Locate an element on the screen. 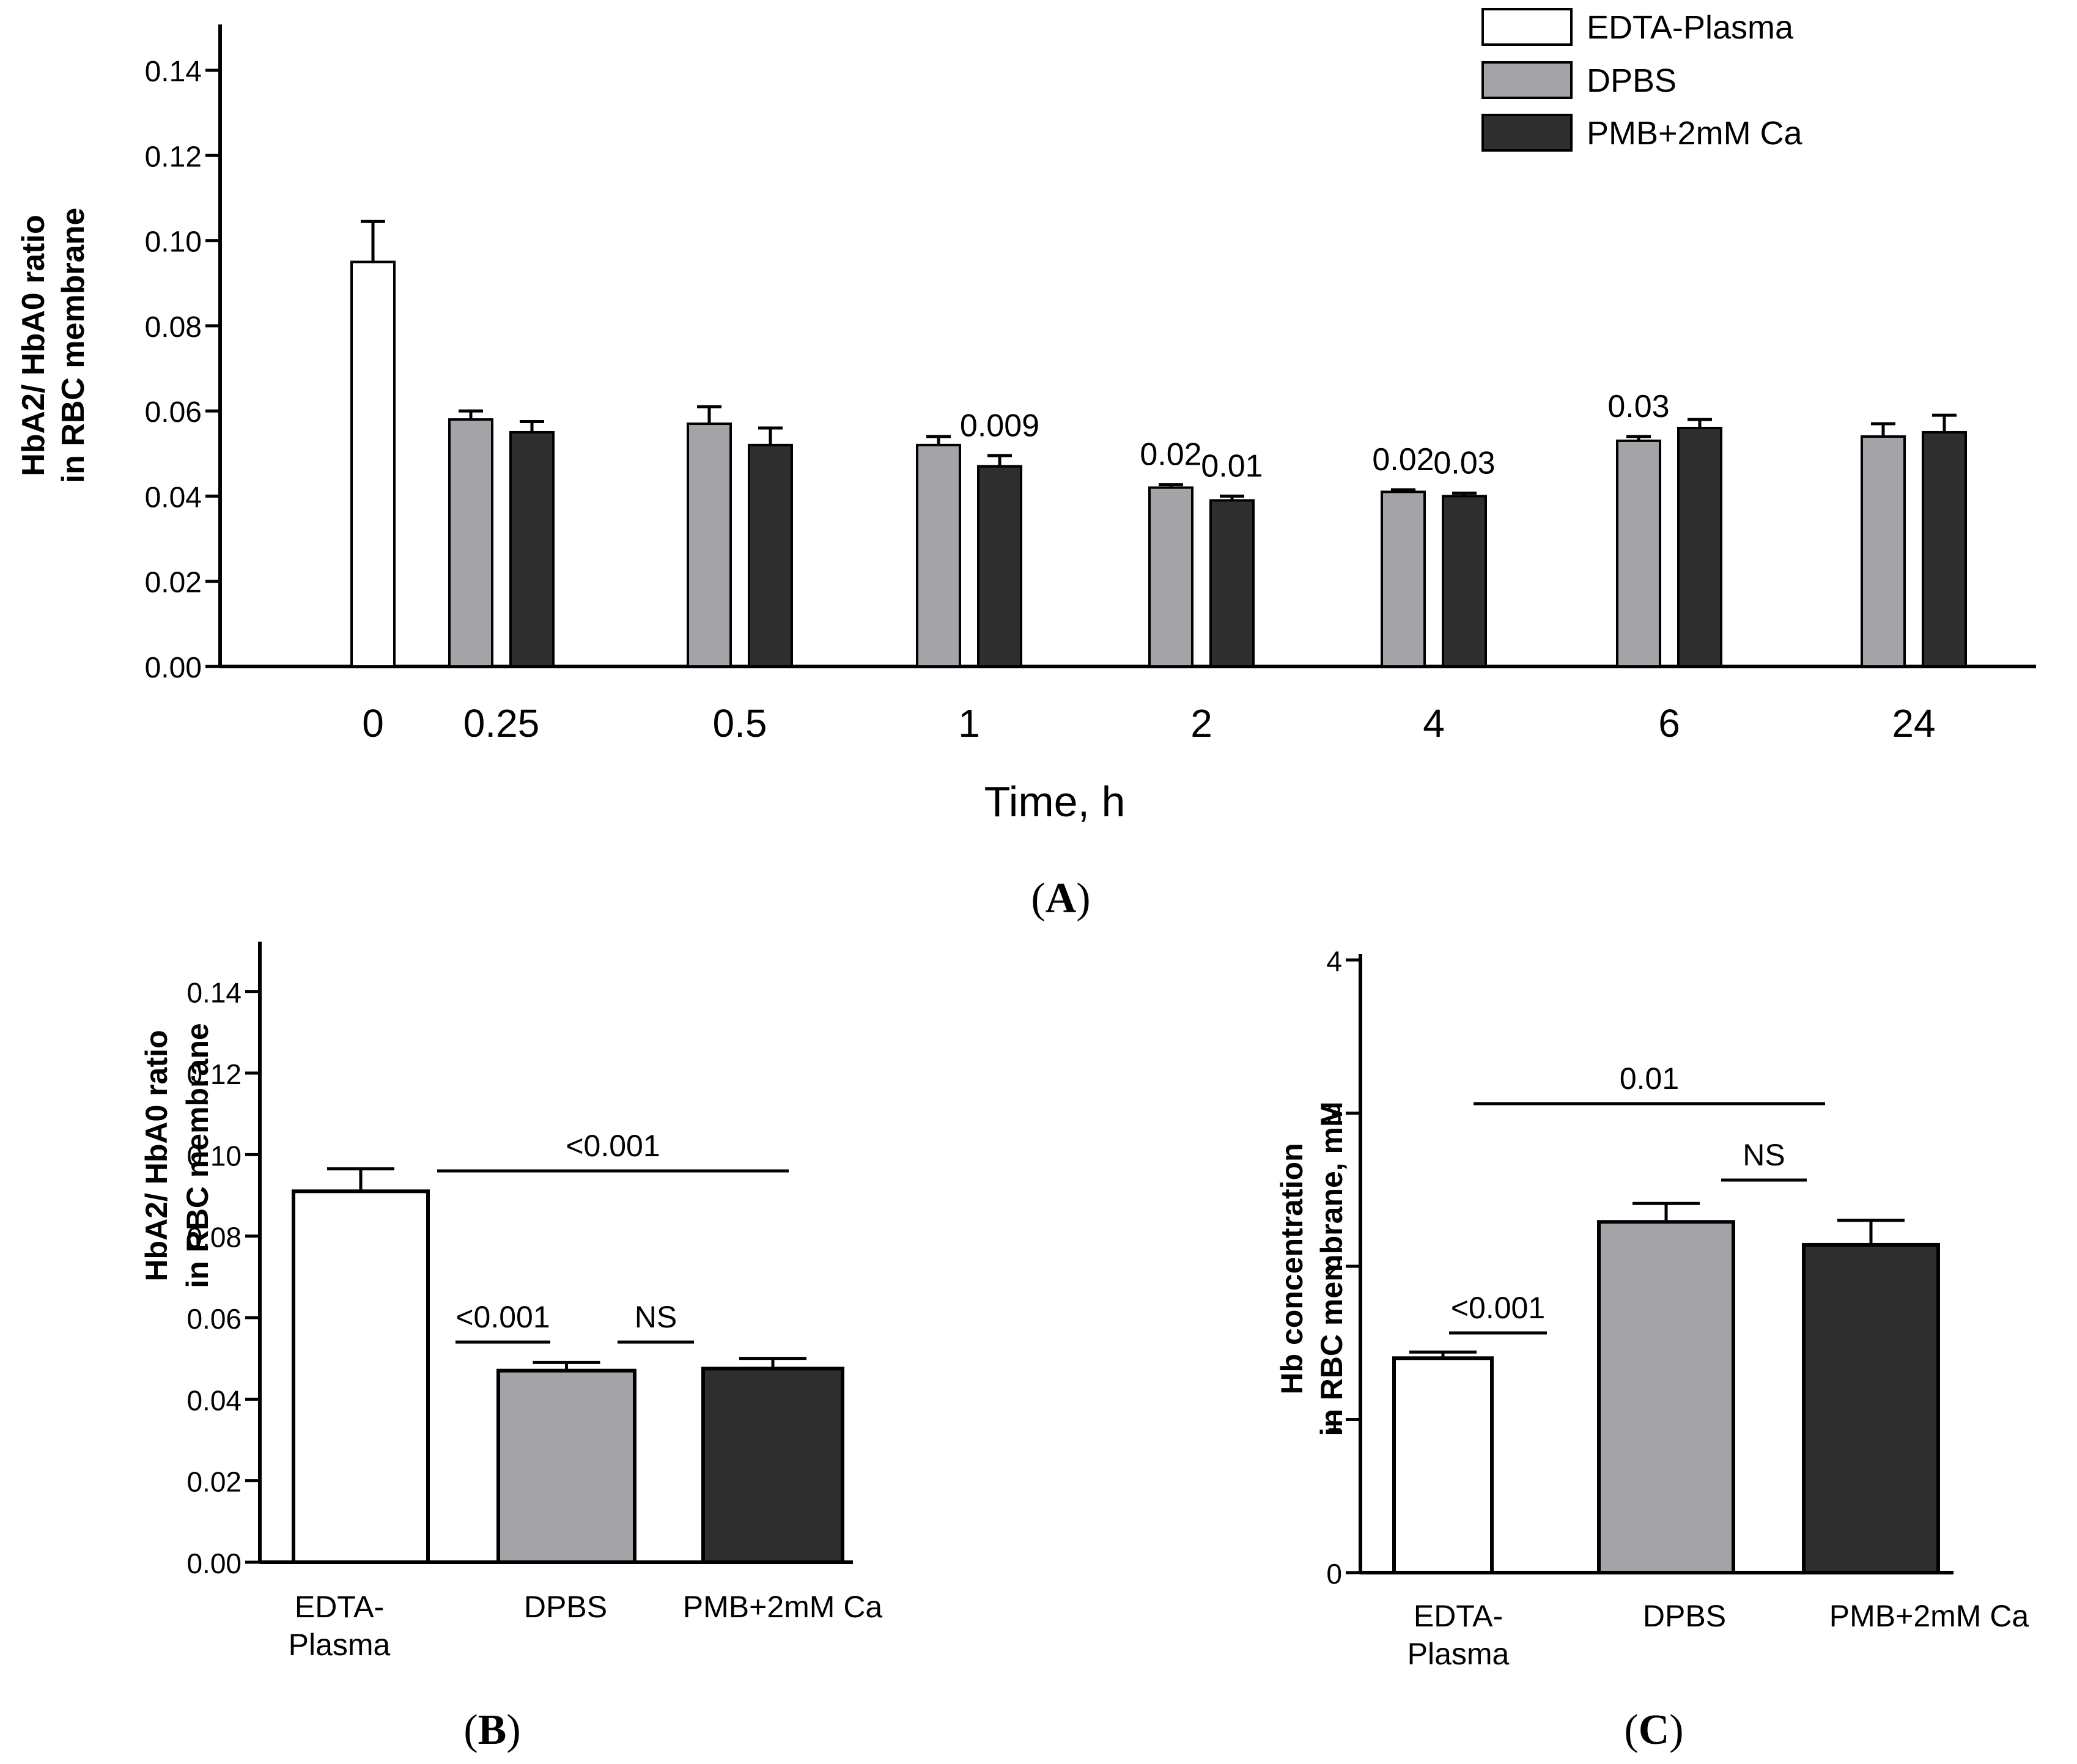  chart-a-x-tick-label: 2 is located at coordinates (1201, 723).